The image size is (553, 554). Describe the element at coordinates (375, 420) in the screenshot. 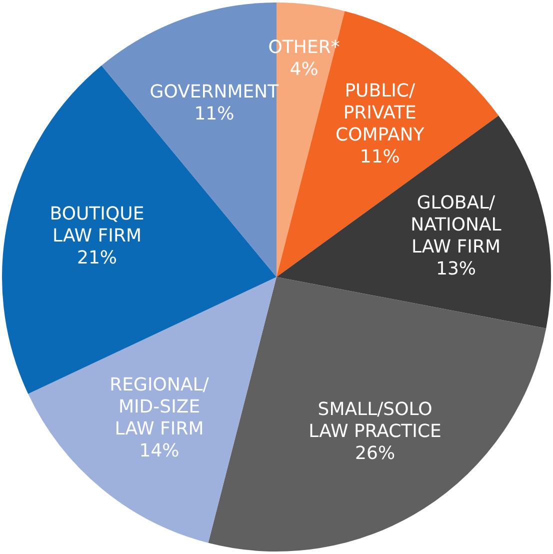

I see `slice-label: SMALL/SOLO LAW PRACTICE` at that location.